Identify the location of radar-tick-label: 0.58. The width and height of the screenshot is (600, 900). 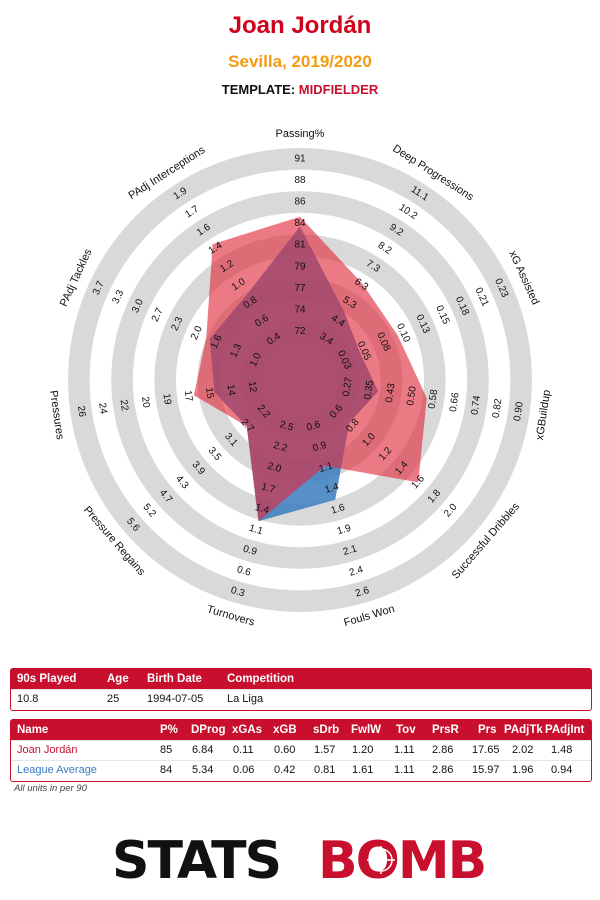
(434, 398).